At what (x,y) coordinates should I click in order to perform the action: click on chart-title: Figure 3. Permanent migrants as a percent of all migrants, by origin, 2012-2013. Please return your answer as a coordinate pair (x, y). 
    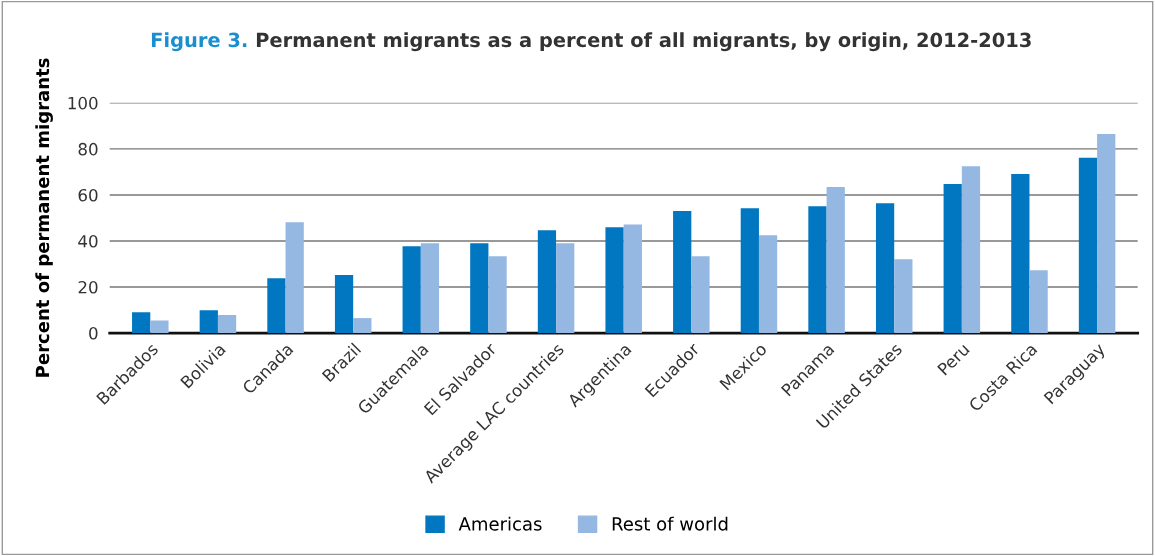
    Looking at the image, I should click on (591, 42).